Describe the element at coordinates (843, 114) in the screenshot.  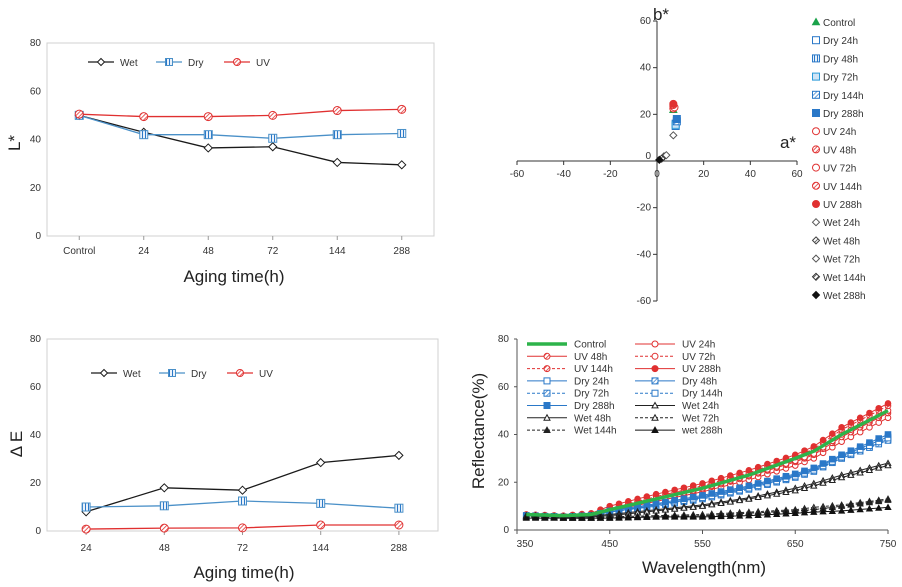
I see `panel-ab-legend-label: Dry 288h` at that location.